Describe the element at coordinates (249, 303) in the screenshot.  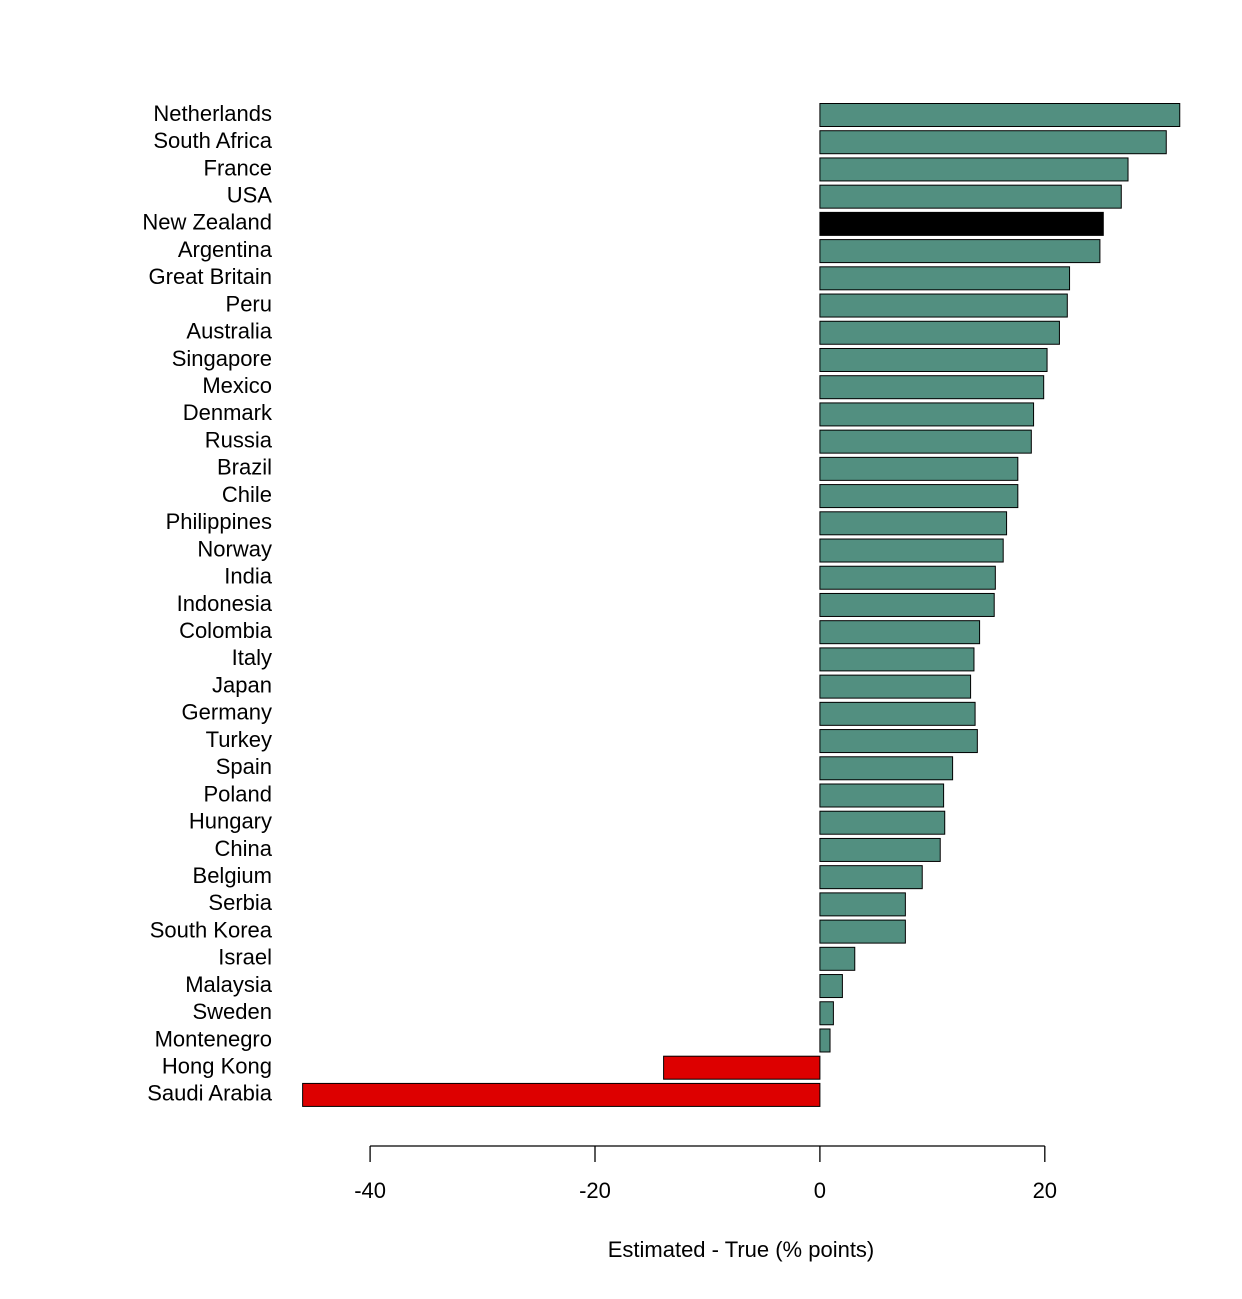
I see `y-tick-label: Peru` at that location.